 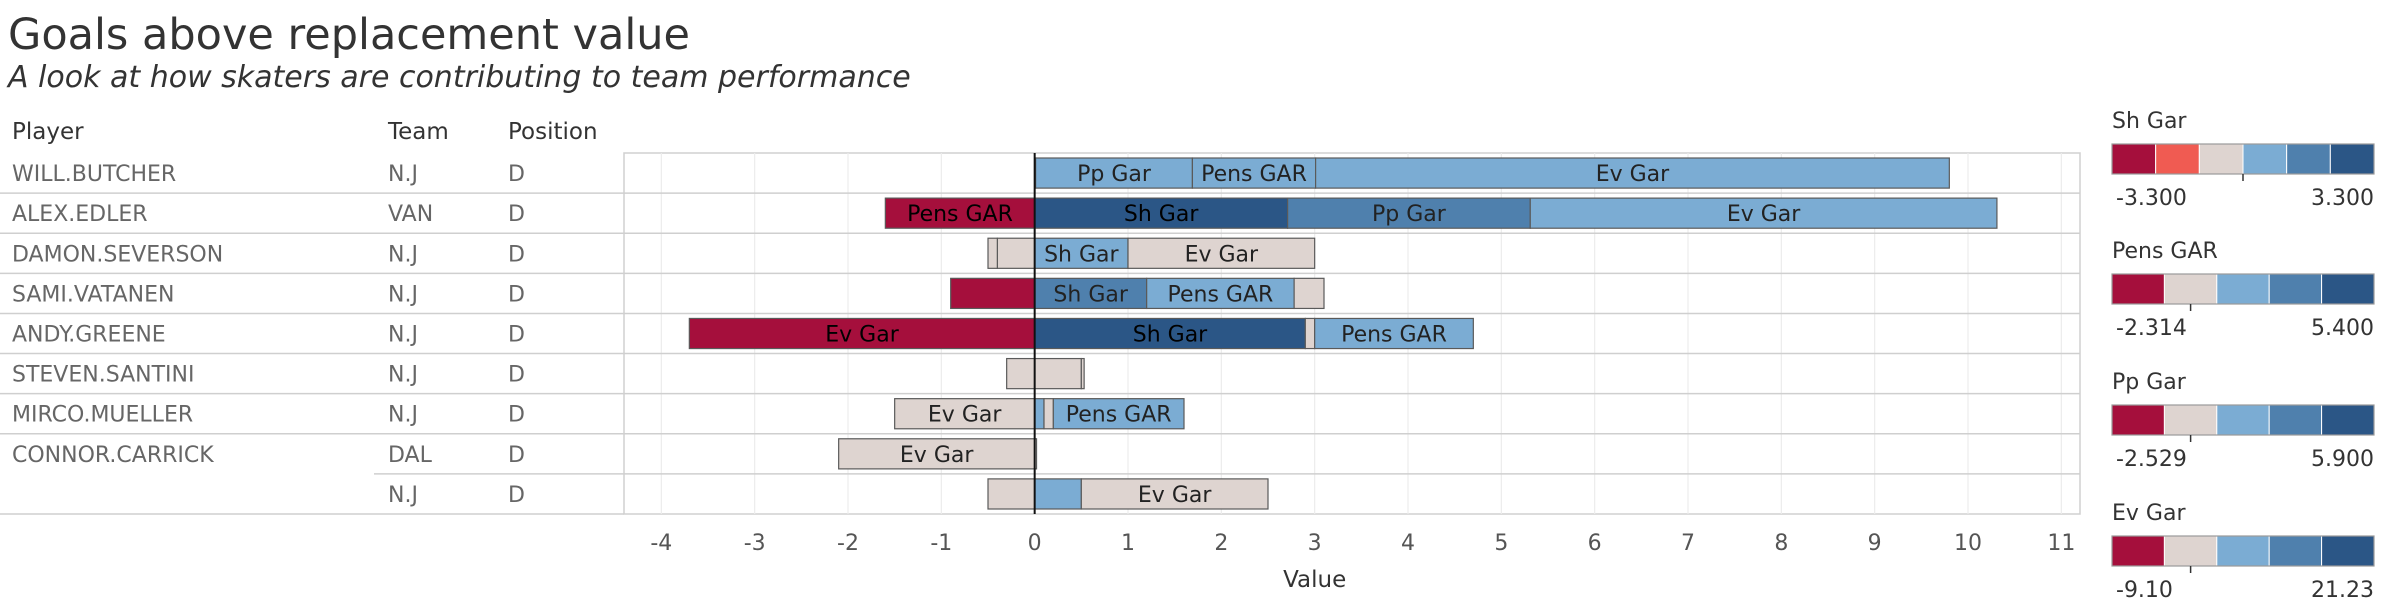 What do you see at coordinates (1408, 543) in the screenshot?
I see `x-tick-label: 4` at bounding box center [1408, 543].